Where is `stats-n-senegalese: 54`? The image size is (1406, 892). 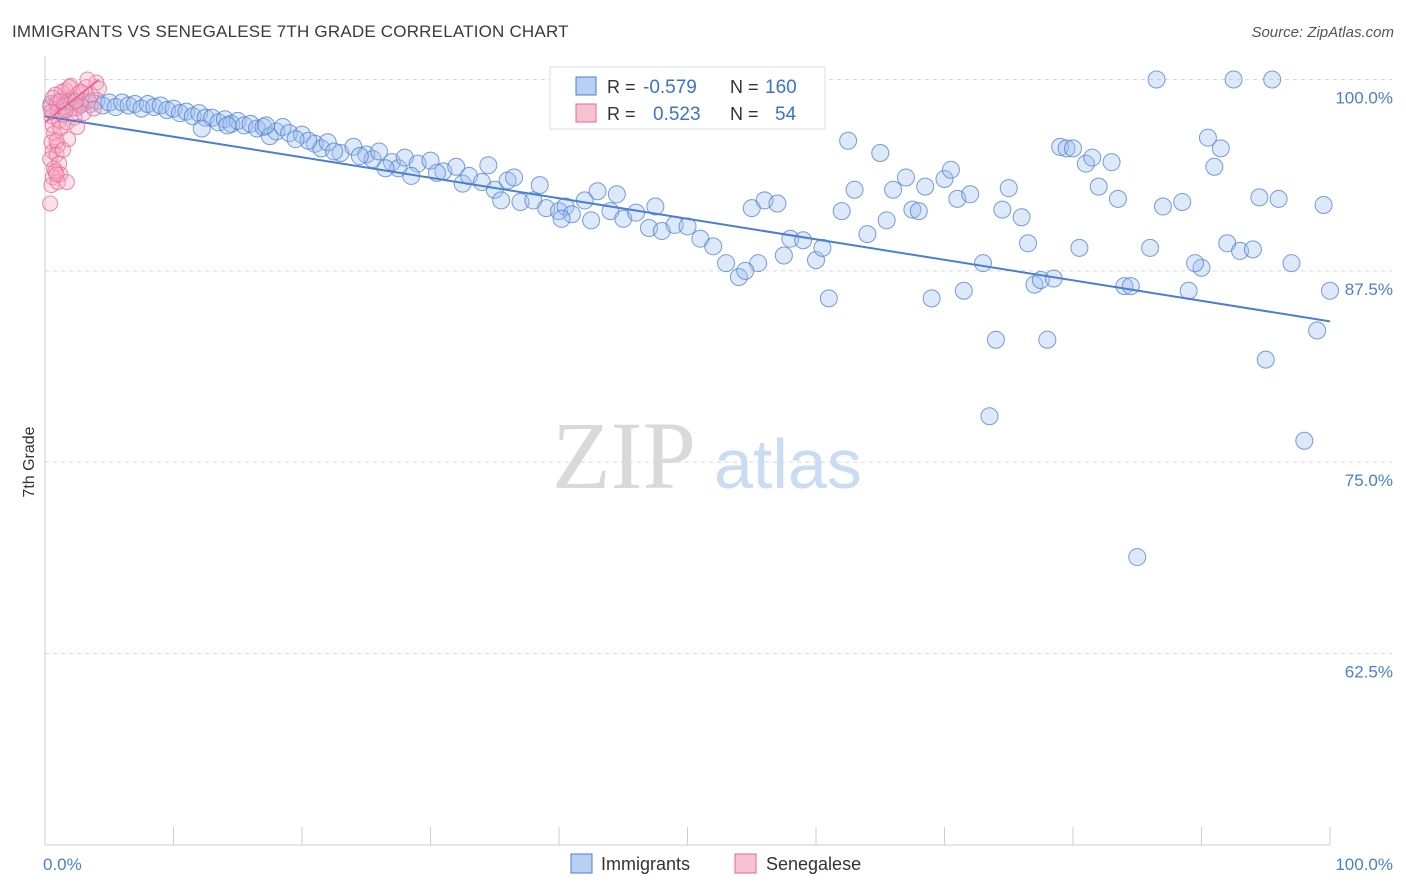
stats-n-senegalese: 54 is located at coordinates (786, 114).